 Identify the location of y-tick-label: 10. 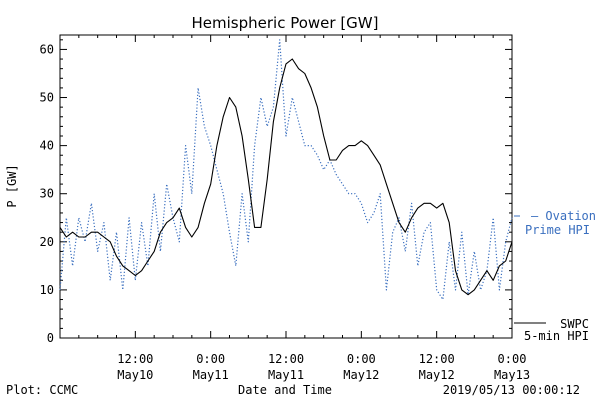
(47, 290).